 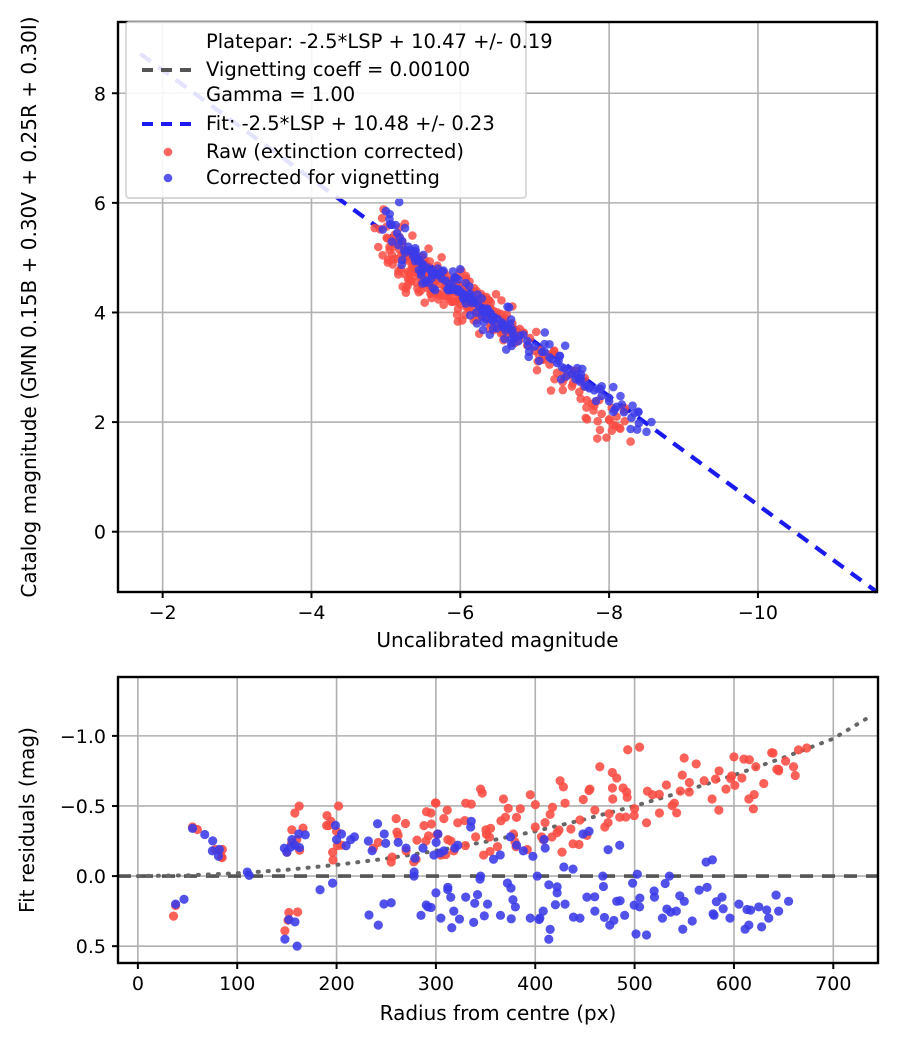 What do you see at coordinates (609, 613) in the screenshot?
I see `top-xtick-label: −8` at bounding box center [609, 613].